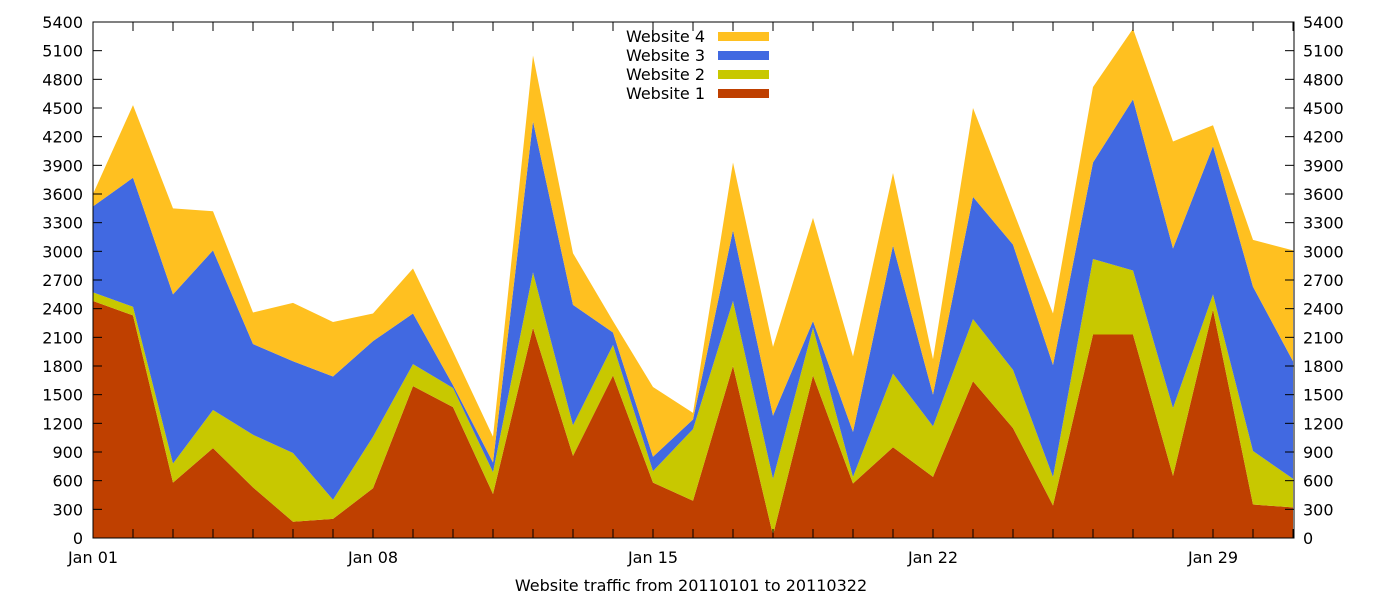  I want to click on y-tick-label-right: 900, so click(1318, 452).